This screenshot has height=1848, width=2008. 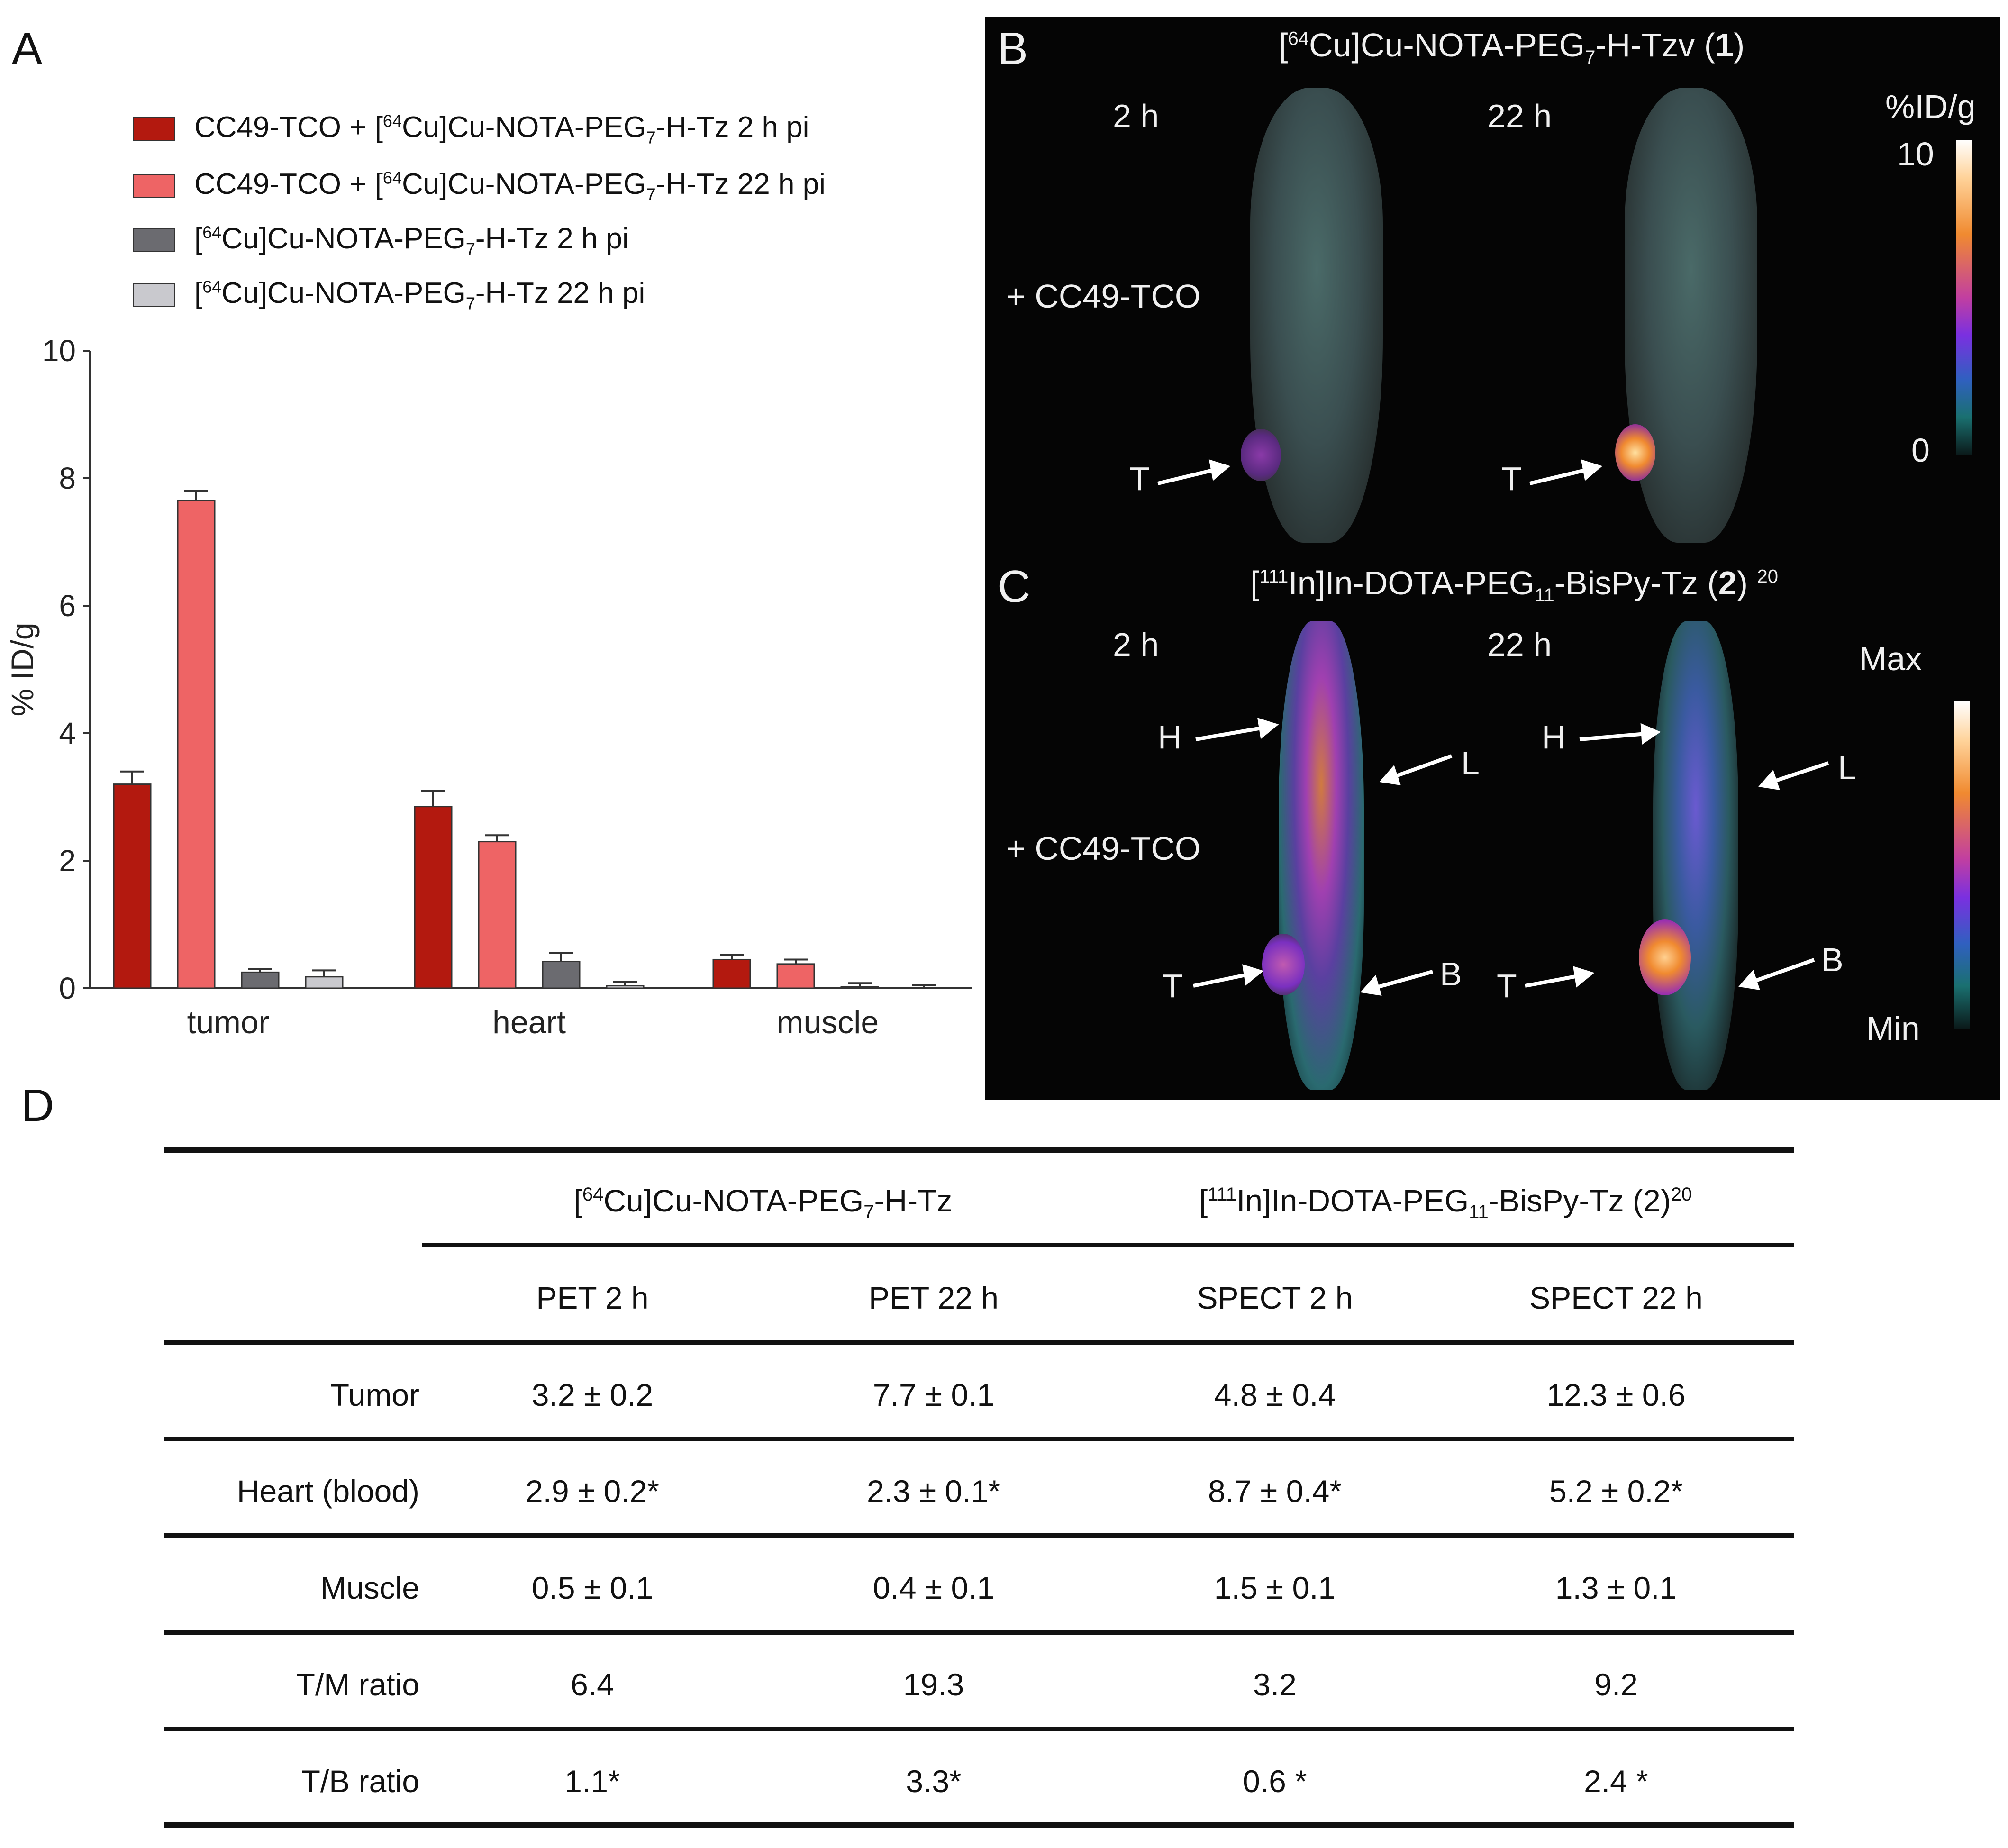 What do you see at coordinates (1930, 106) in the screenshot?
I see `scale-unit-label: %ID/g` at bounding box center [1930, 106].